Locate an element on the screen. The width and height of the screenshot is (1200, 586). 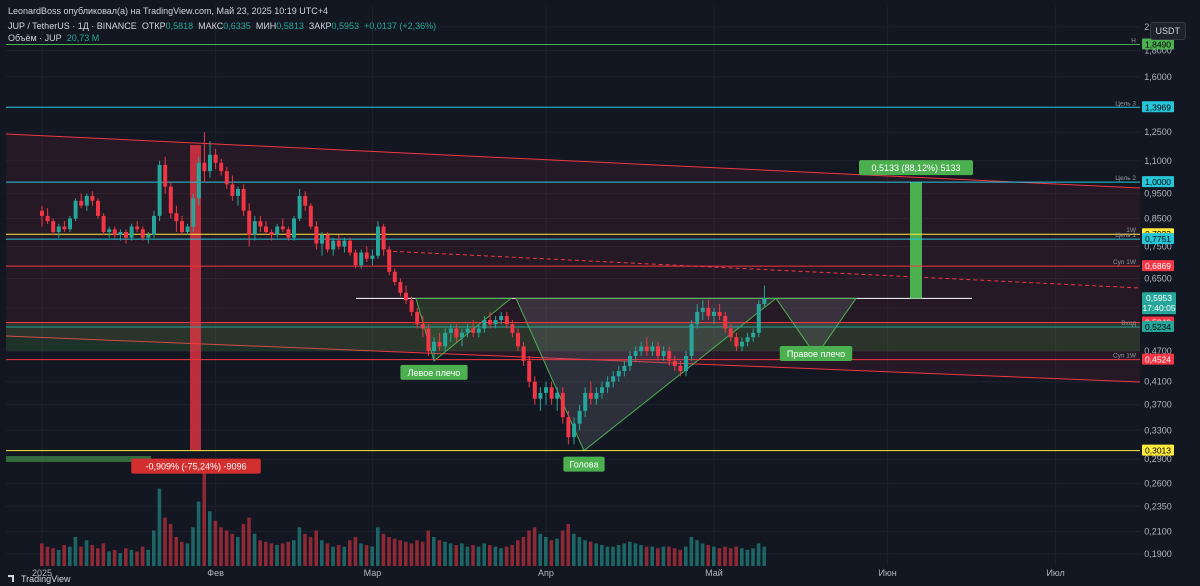
price-line-tag: Цель 2 is located at coordinates (1125, 178).